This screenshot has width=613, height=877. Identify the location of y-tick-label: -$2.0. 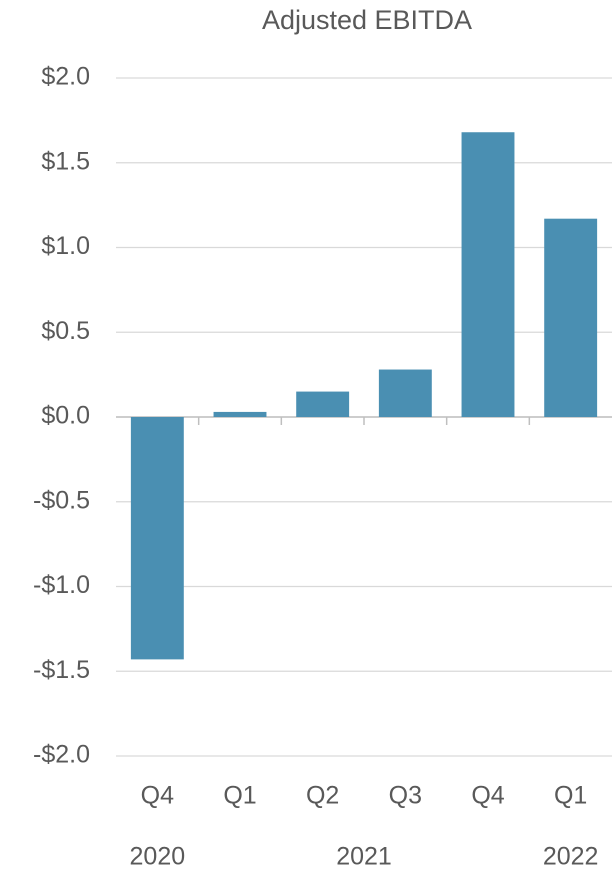
(61, 755).